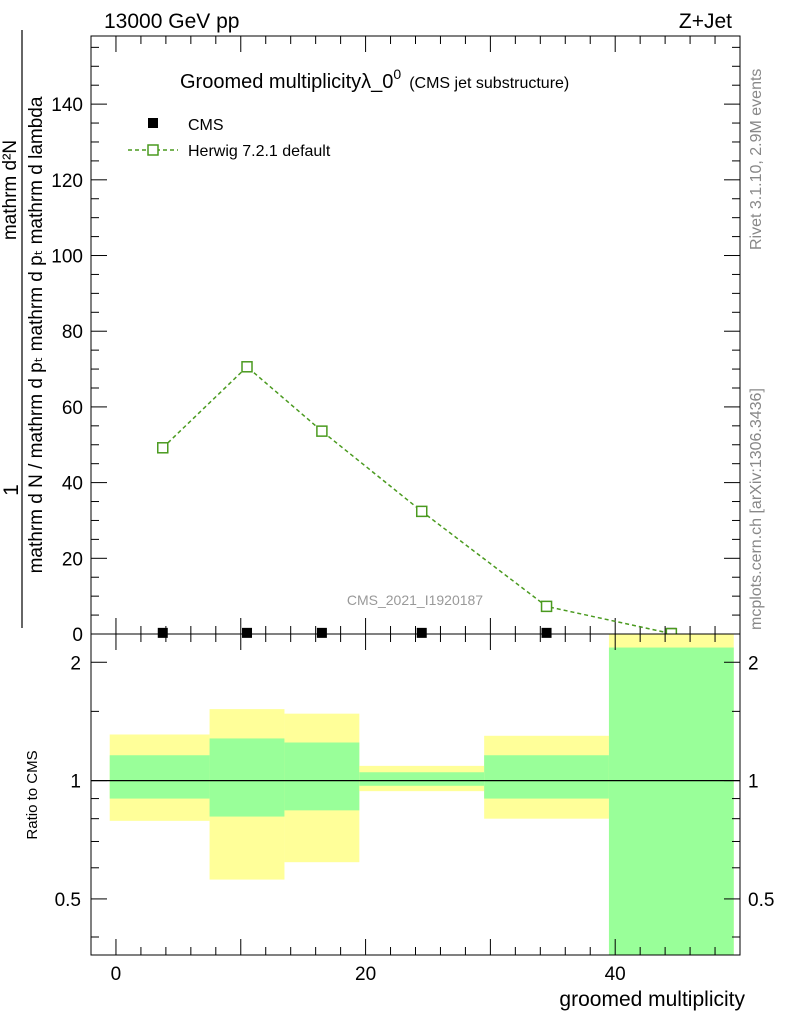  I want to click on xtick-label: 0, so click(116, 974).